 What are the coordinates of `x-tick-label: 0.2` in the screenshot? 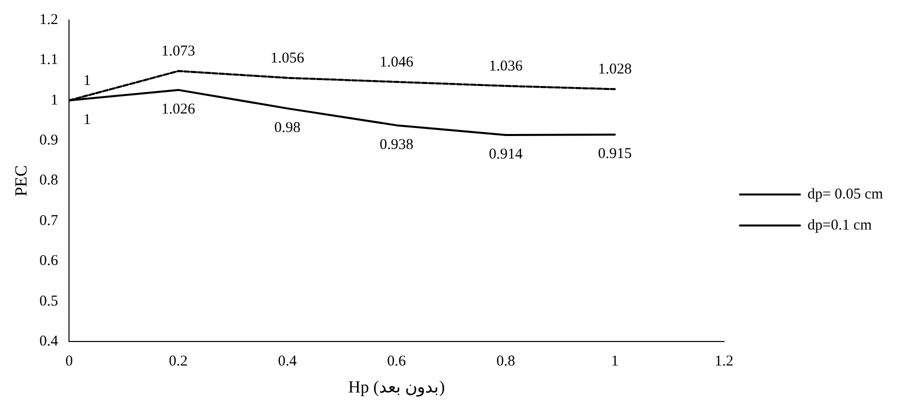 It's located at (178, 362).